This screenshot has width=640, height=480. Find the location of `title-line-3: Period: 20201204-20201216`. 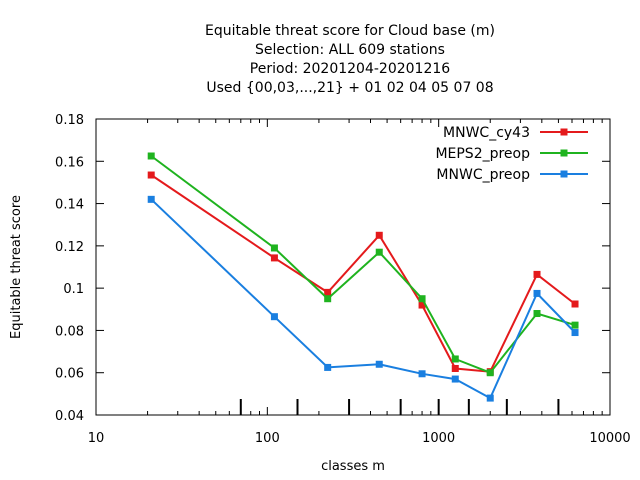

title-line-3: Period: 20201204-20201216 is located at coordinates (350, 69).